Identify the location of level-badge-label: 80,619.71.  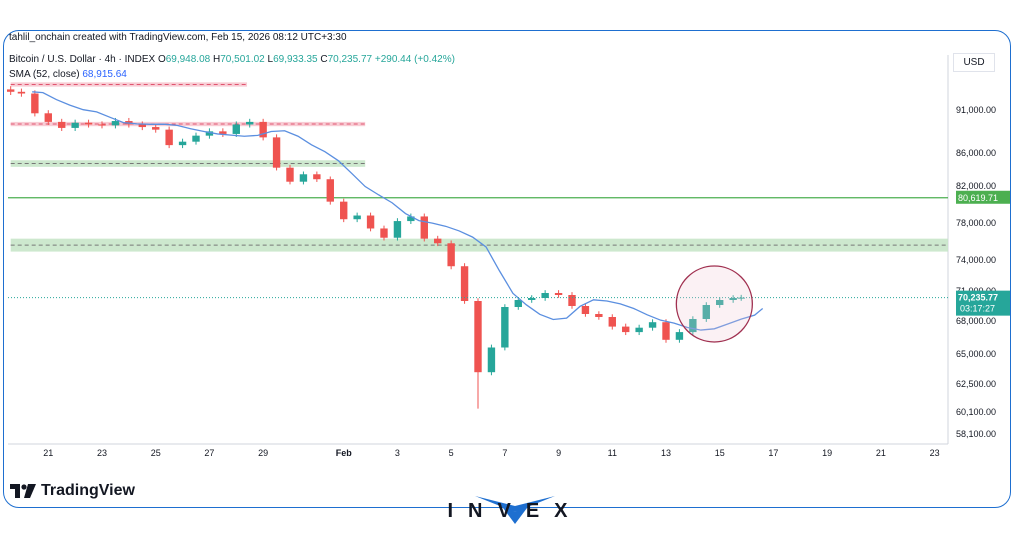
(978, 198).